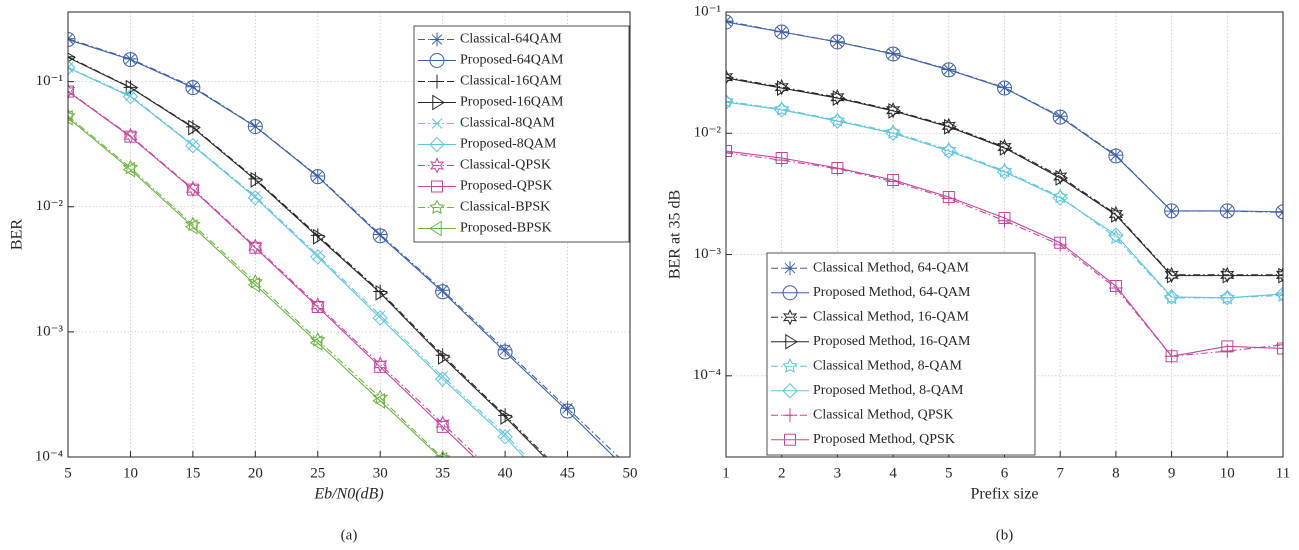  Describe the element at coordinates (726, 473) in the screenshot. I see `x-tick-label: 1` at that location.